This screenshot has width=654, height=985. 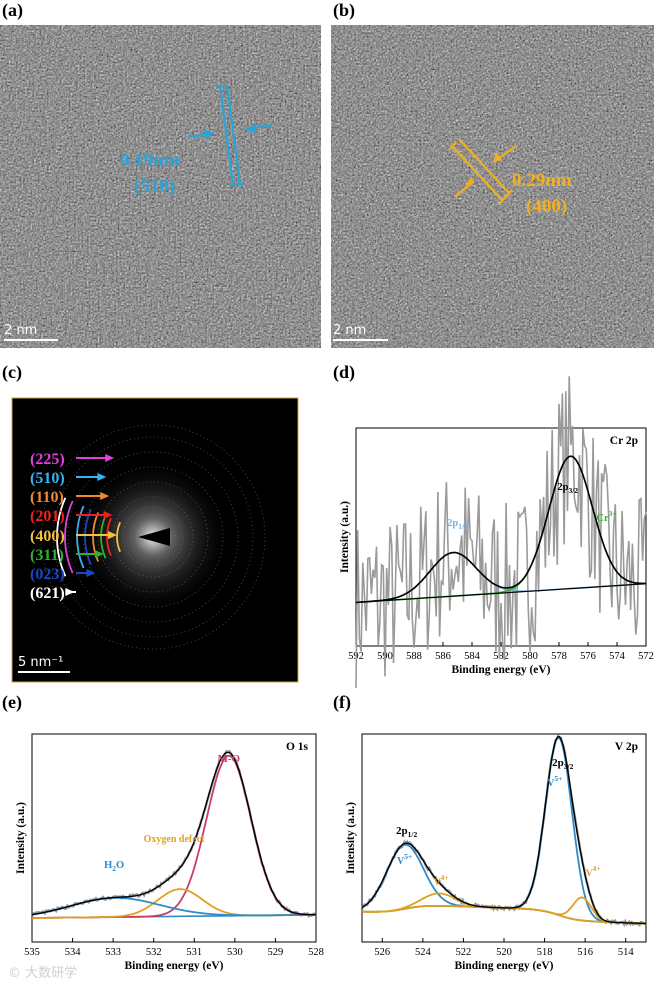 I want to click on lattice-plane-b: (400), so click(x=546, y=206).